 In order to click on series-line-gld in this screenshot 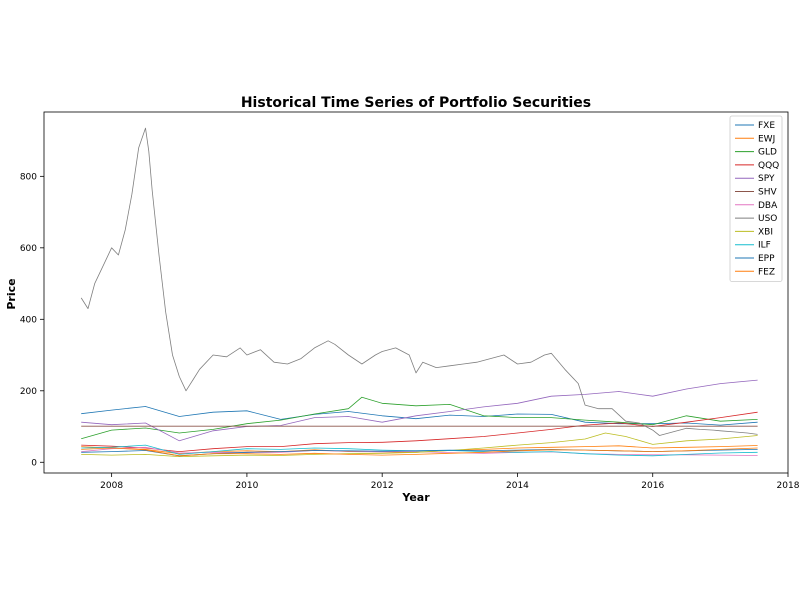, I will do `click(419, 418)`.